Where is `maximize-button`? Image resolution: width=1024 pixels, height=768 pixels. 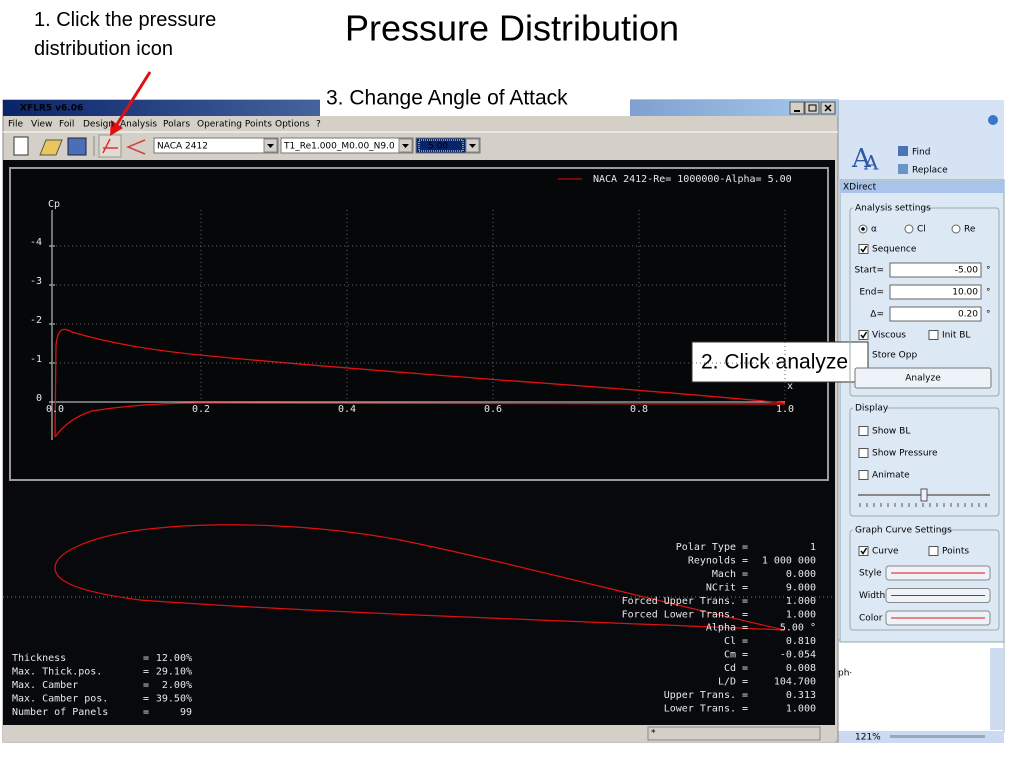
maximize-button is located at coordinates (812, 108).